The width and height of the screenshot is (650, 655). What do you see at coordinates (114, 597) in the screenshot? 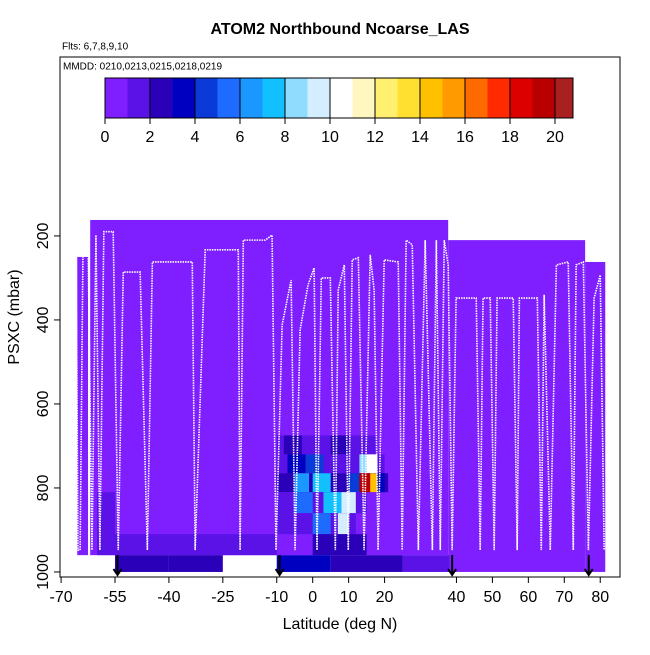
I see `x-tick-label: -55` at bounding box center [114, 597].